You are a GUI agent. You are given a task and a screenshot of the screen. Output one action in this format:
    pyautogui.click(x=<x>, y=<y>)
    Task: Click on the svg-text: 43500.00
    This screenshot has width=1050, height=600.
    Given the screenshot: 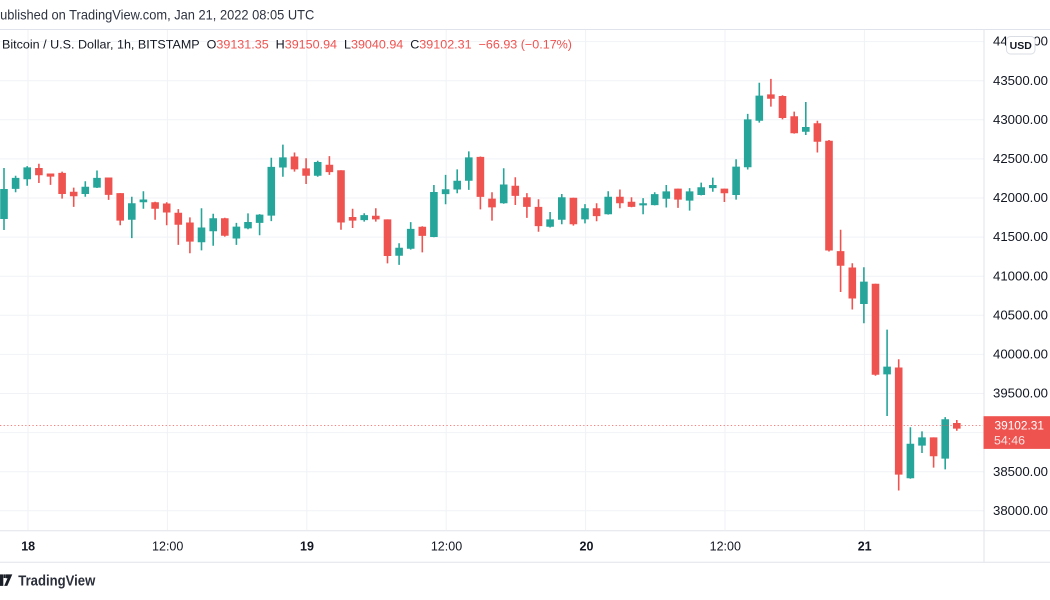 What is the action you would take?
    pyautogui.click(x=1020, y=80)
    